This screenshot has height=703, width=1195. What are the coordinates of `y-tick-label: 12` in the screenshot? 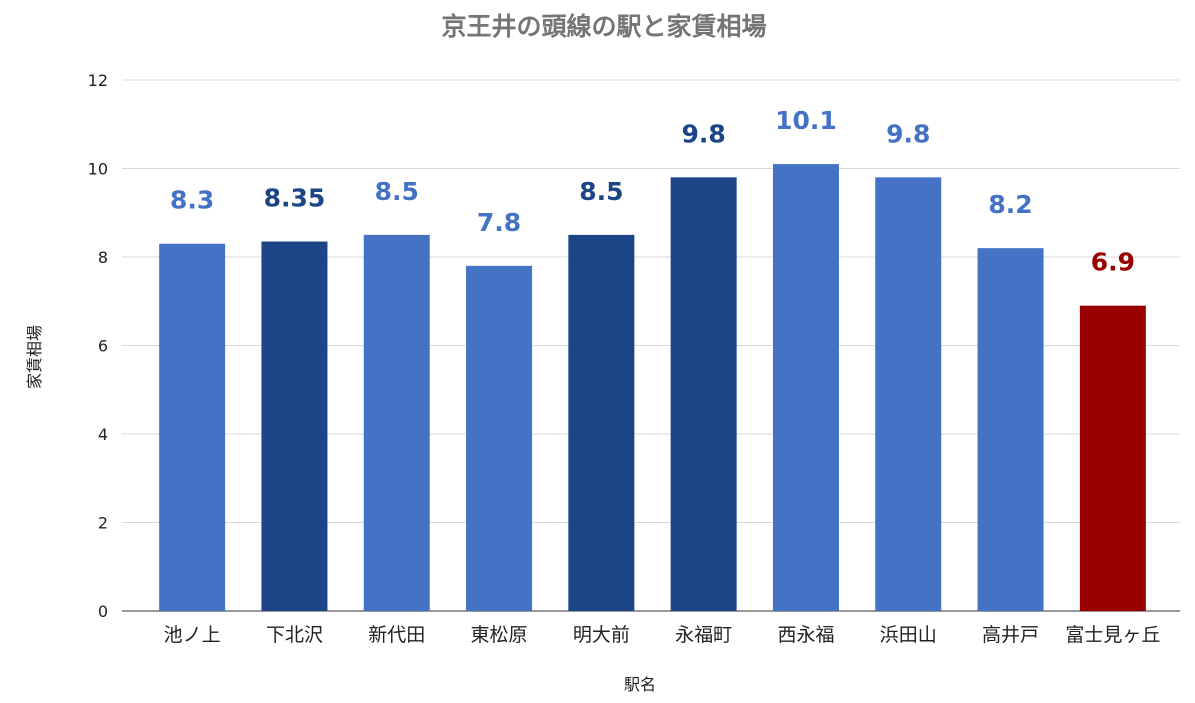 It's located at (98, 80).